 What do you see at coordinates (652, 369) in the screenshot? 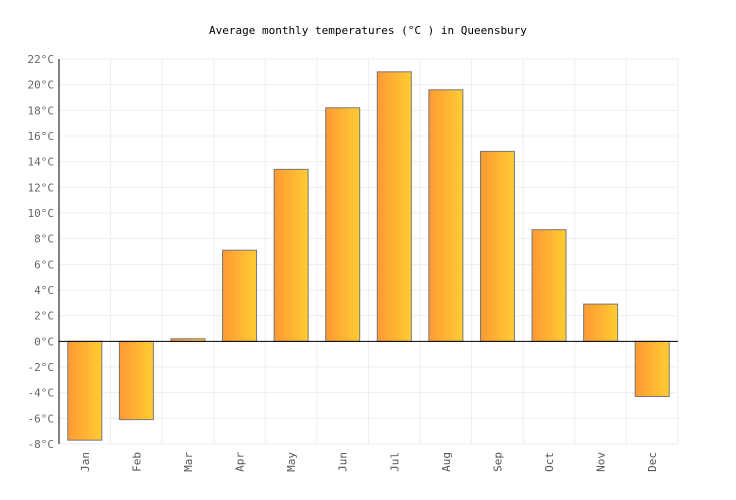
I see `bar-dec` at bounding box center [652, 369].